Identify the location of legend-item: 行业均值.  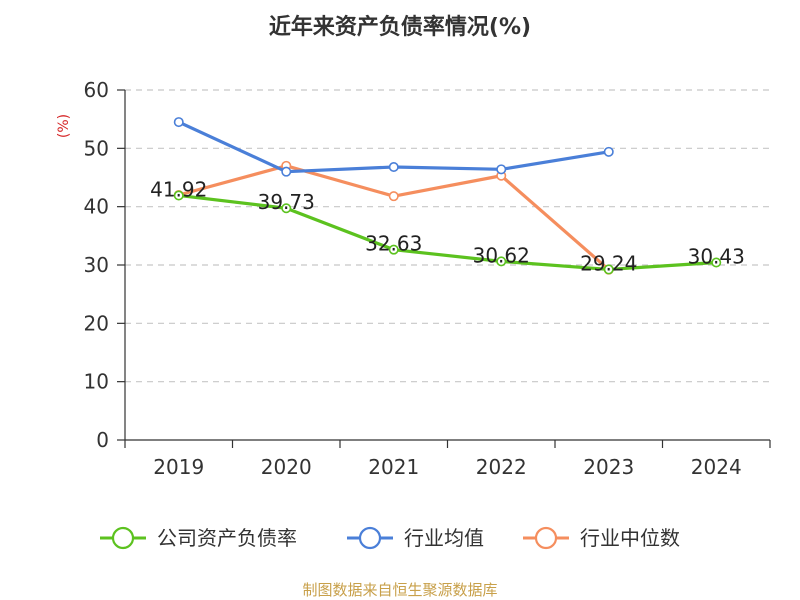
(415, 538).